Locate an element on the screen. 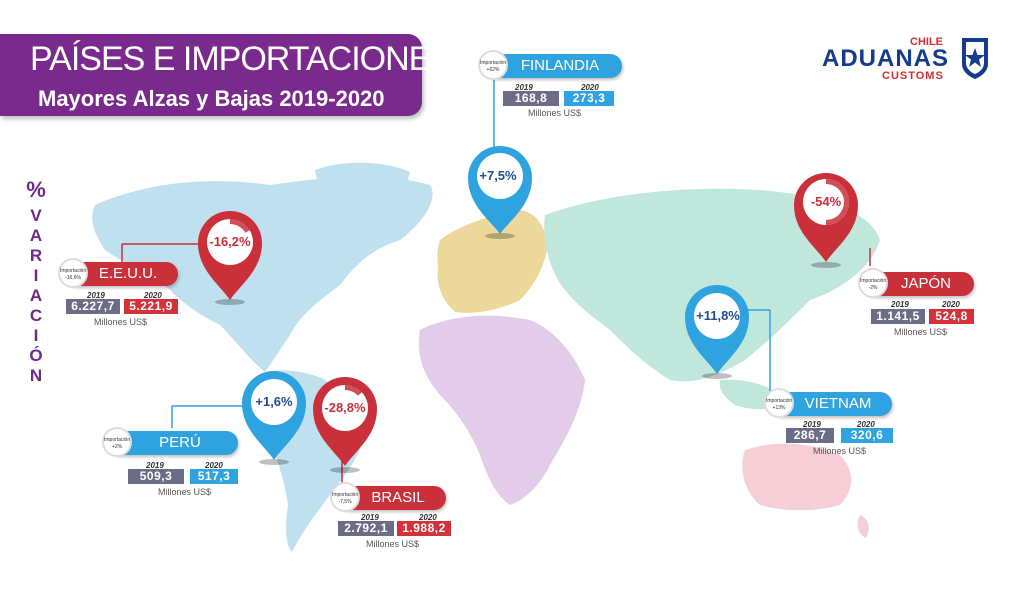  japon-badge: Importación -2% is located at coordinates (873, 283).